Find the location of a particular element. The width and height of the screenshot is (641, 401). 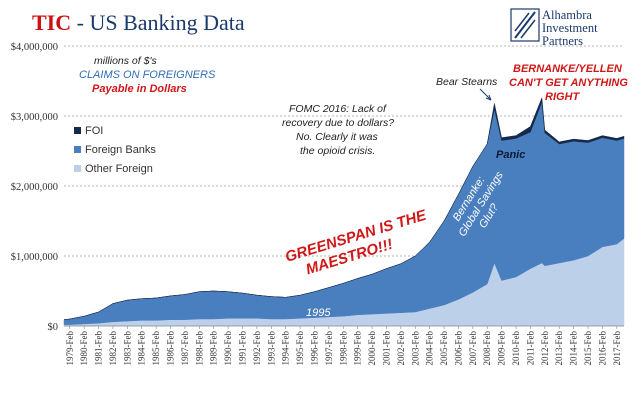

x-tick-label: 1987-Feb is located at coordinates (185, 348).